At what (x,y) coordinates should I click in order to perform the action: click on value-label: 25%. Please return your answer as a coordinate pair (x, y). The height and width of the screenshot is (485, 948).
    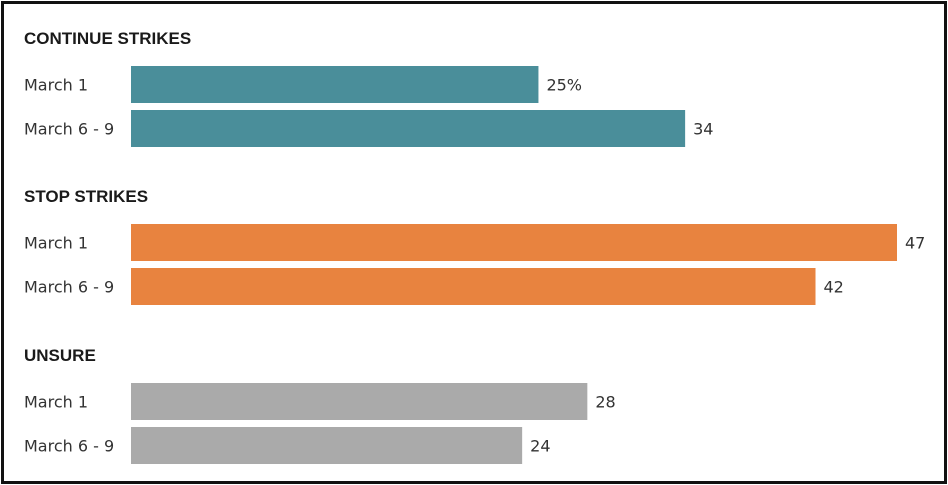
    Looking at the image, I should click on (564, 85).